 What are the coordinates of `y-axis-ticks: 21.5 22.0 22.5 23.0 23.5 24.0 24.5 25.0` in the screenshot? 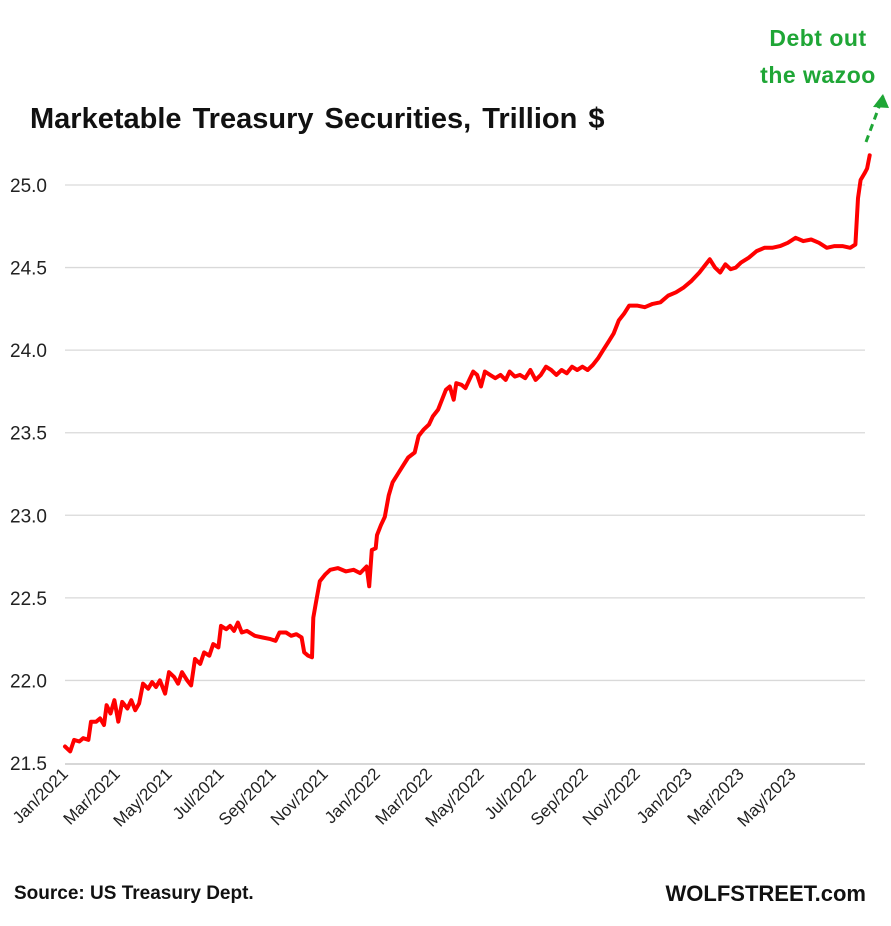 It's located at (28, 475).